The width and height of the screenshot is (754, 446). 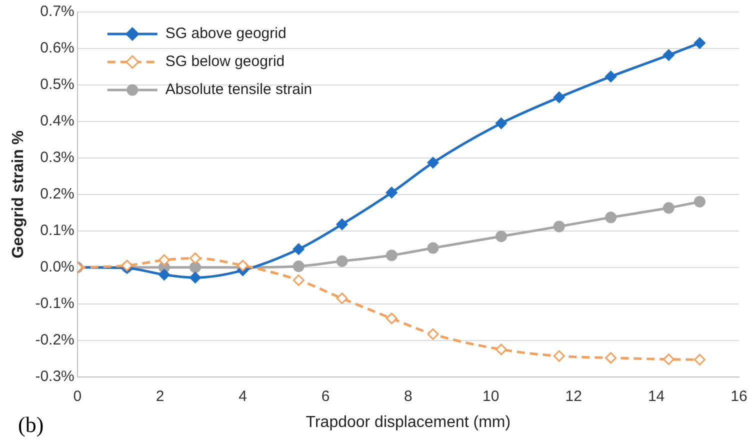 I want to click on legend-label: SG below geogrid, so click(x=225, y=61).